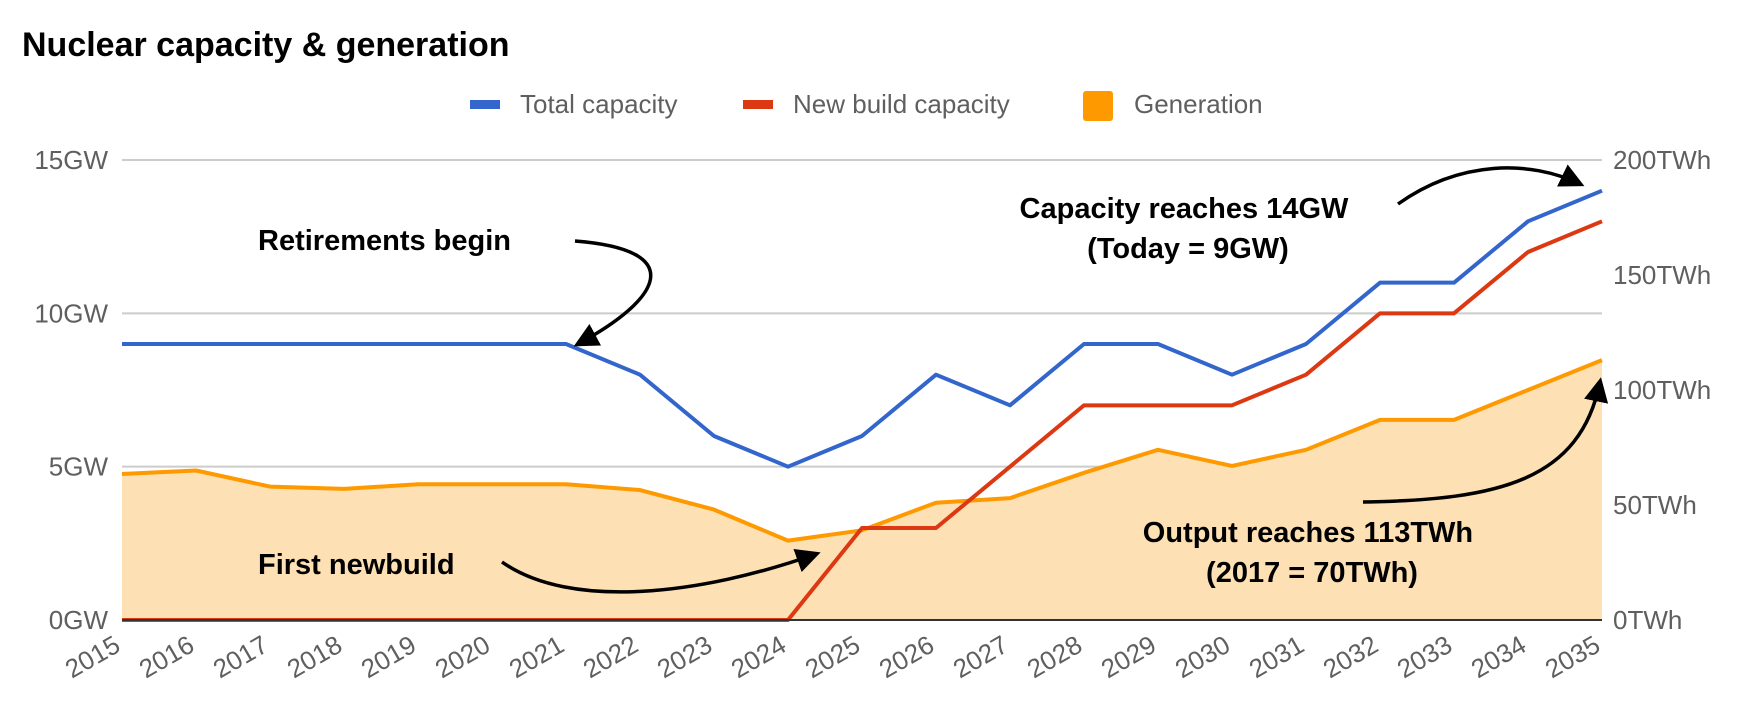 Image resolution: width=1755 pixels, height=712 pixels. I want to click on arrow-first-newbuild, so click(660, 571).